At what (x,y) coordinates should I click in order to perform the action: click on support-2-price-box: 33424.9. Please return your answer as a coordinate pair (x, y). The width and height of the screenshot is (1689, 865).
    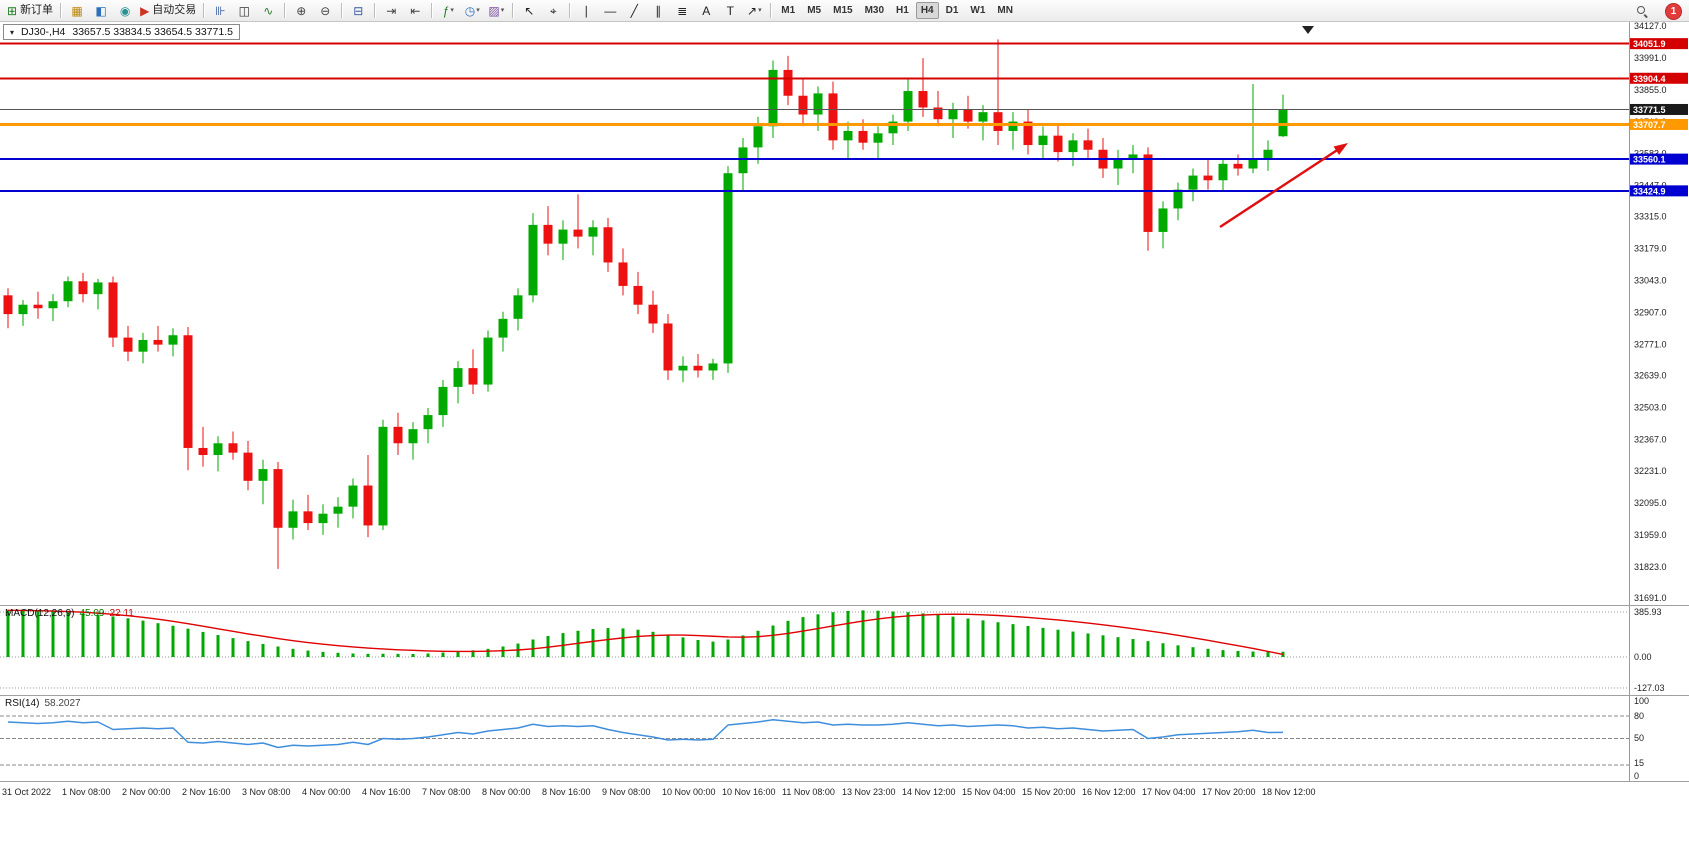
    Looking at the image, I should click on (1659, 191).